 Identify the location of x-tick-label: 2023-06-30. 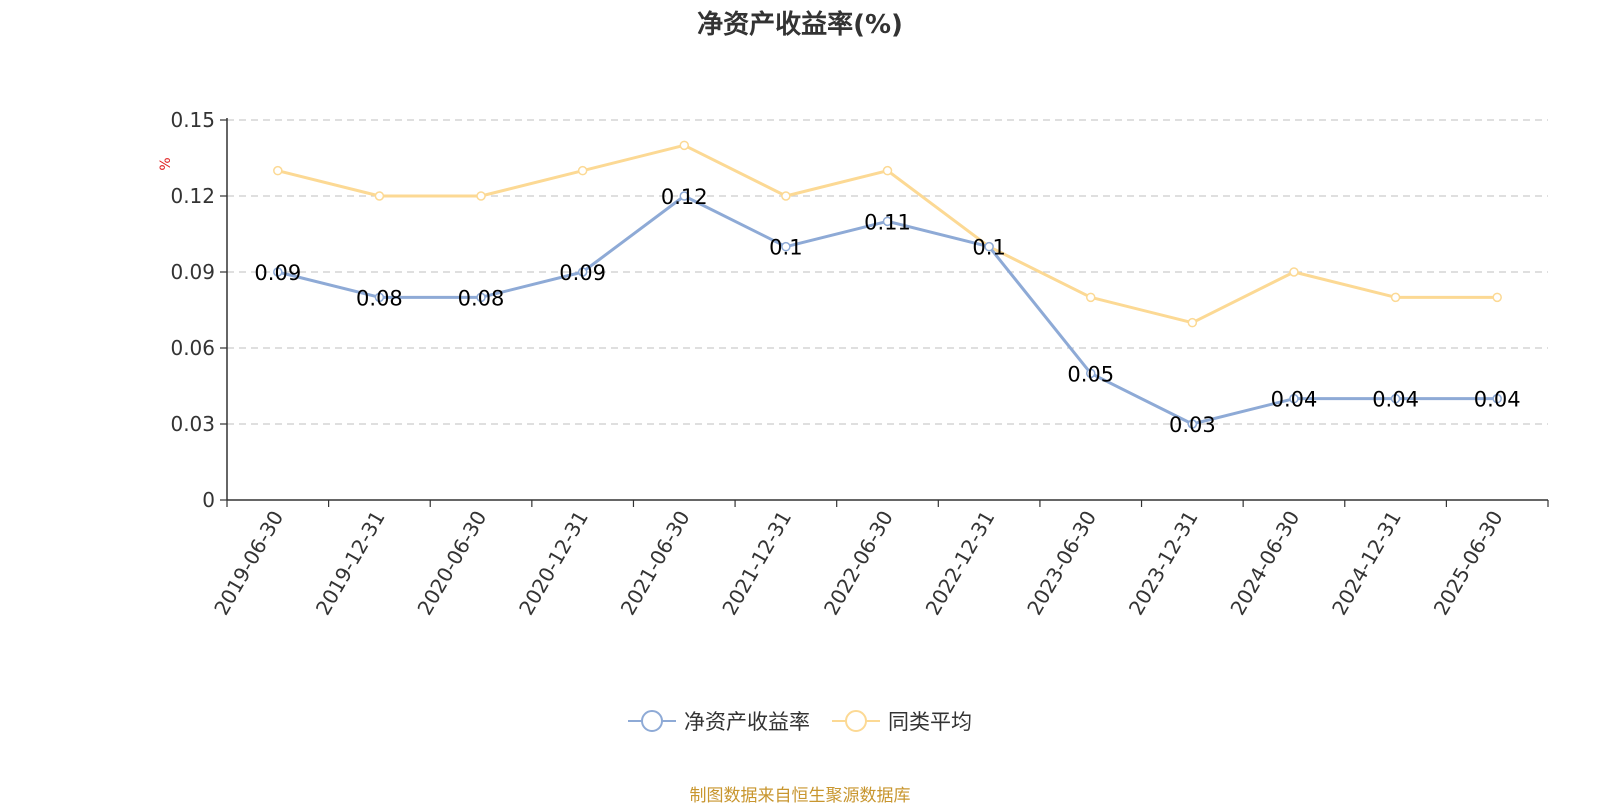
(1061, 563).